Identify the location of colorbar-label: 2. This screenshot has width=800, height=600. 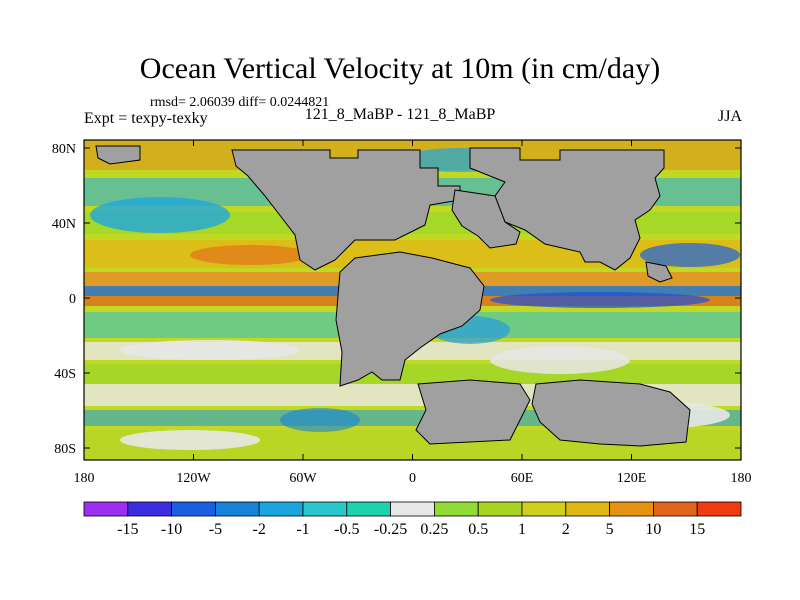
(566, 529).